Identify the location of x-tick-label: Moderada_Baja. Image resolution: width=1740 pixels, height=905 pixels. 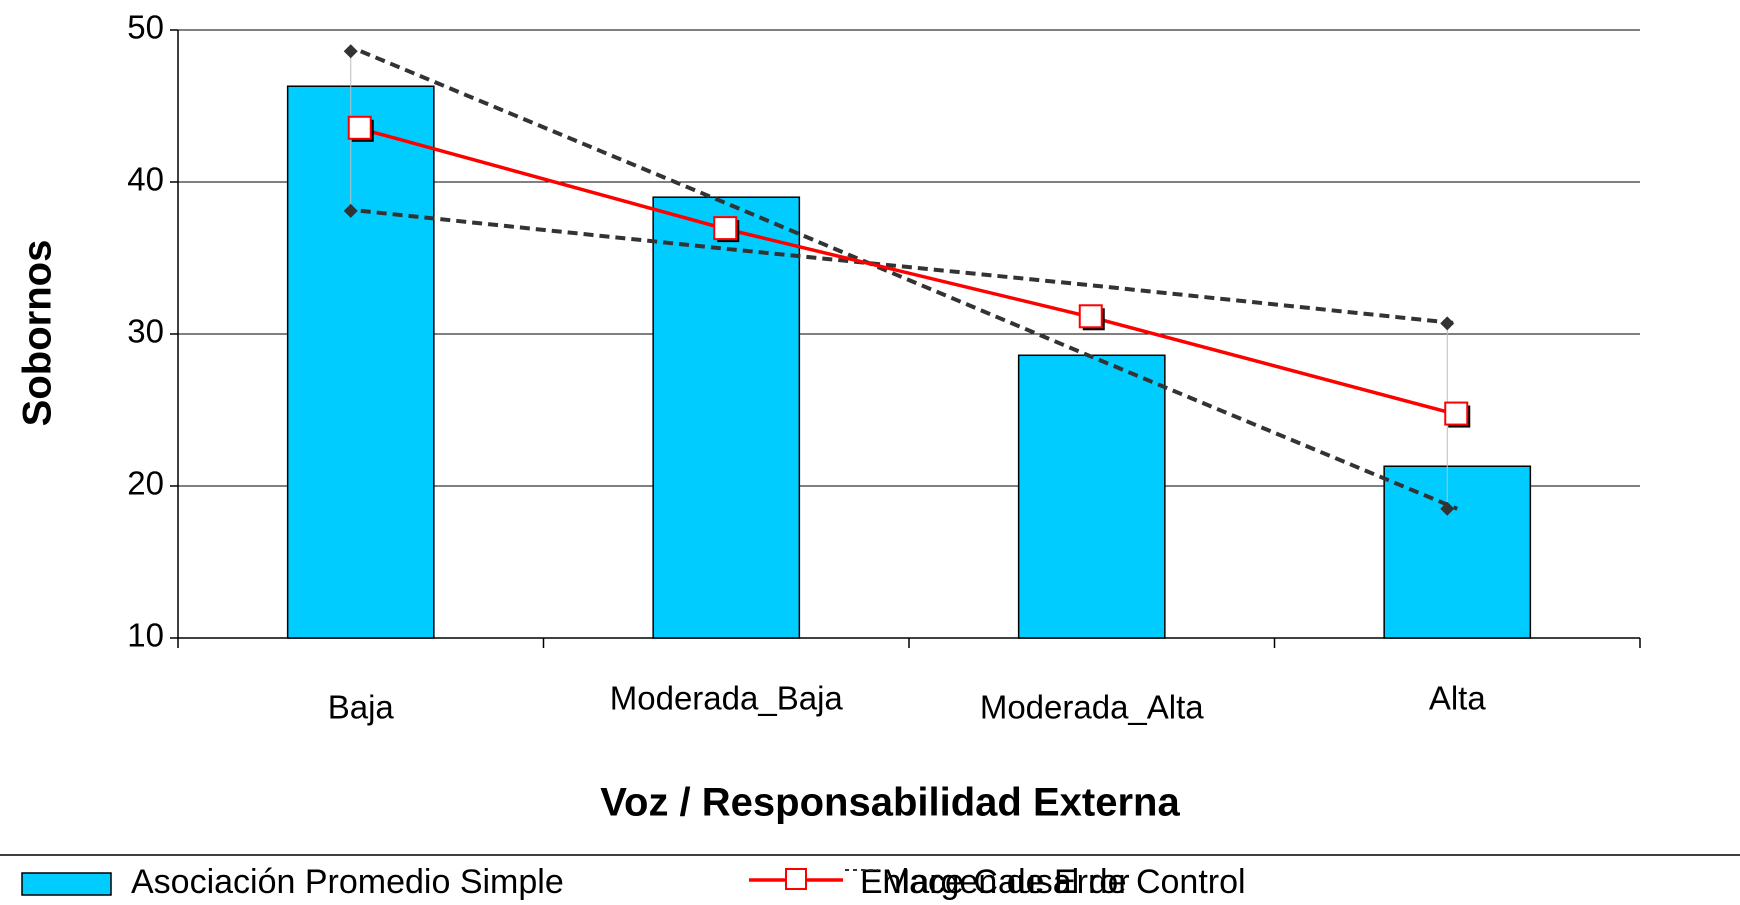
(727, 698).